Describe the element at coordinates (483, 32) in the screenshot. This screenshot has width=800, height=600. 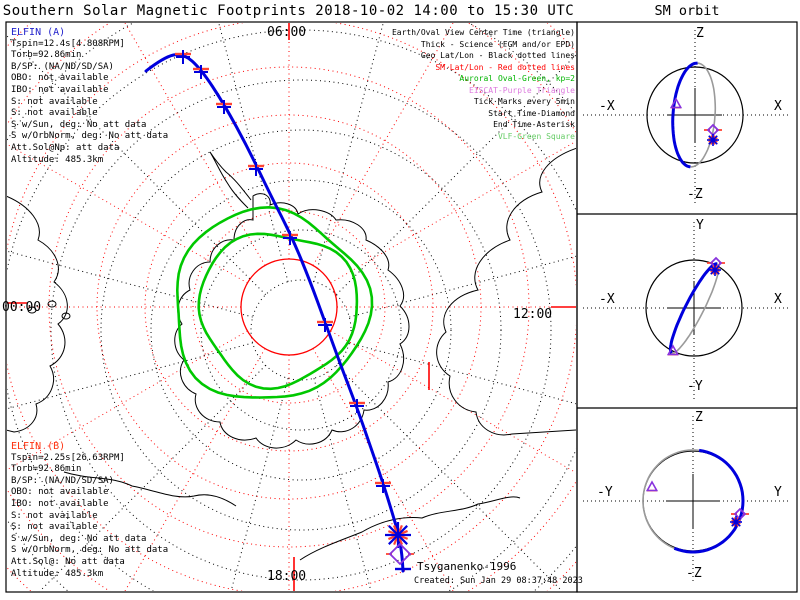
I see `legend-line: Earth/Oval View Center Time (triangle)` at that location.